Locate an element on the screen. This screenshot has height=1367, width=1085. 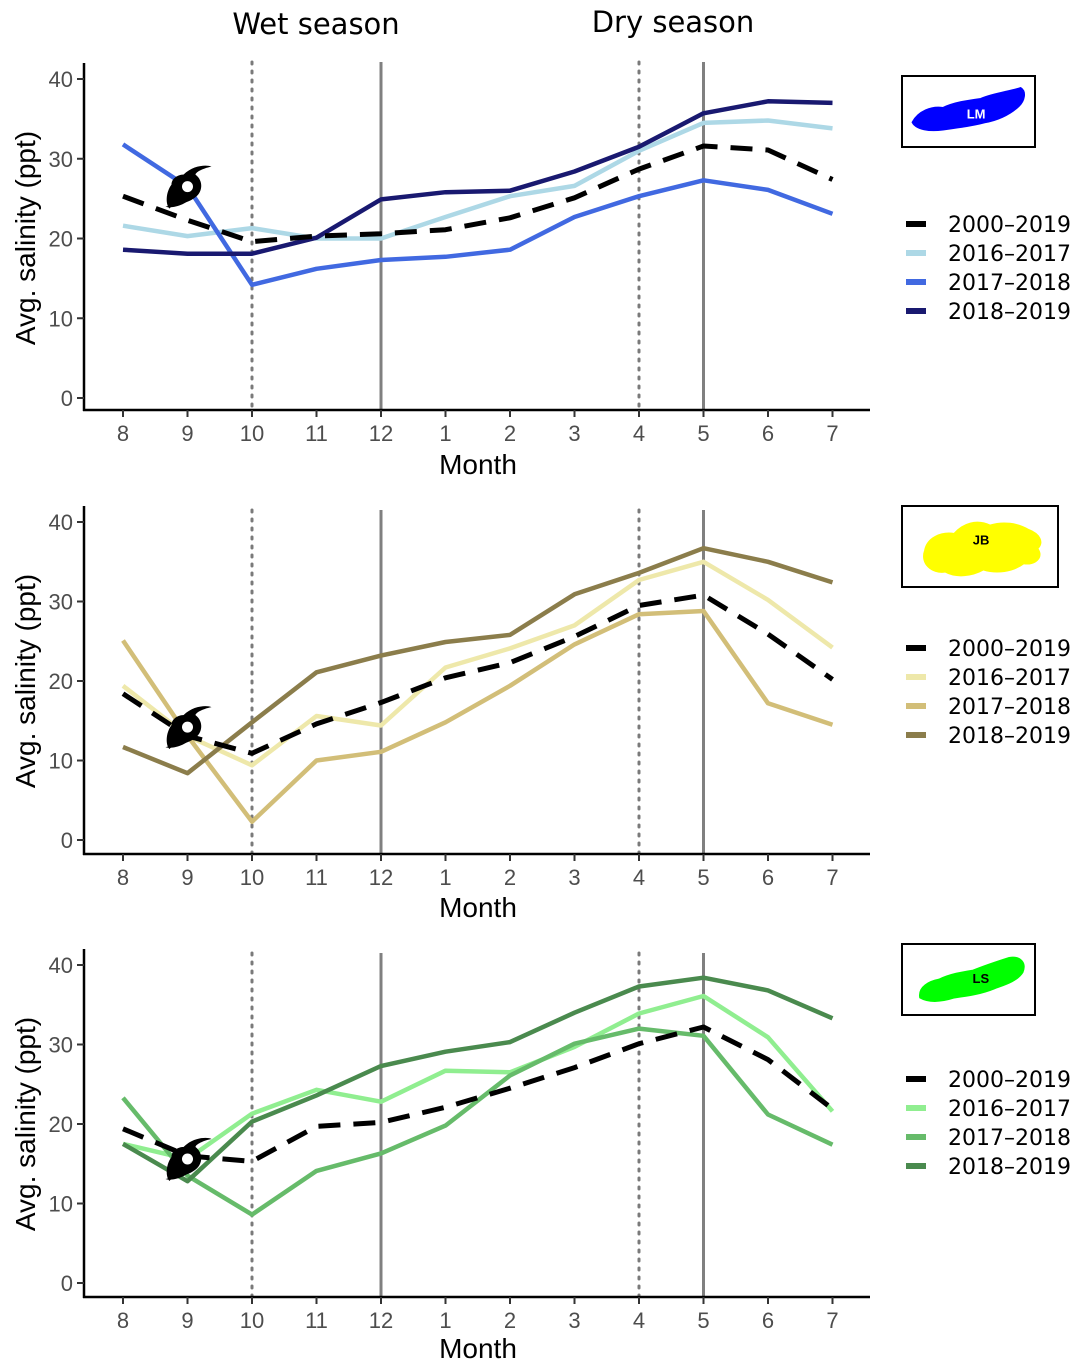
wet-season-label: Wet season is located at coordinates (315, 24).